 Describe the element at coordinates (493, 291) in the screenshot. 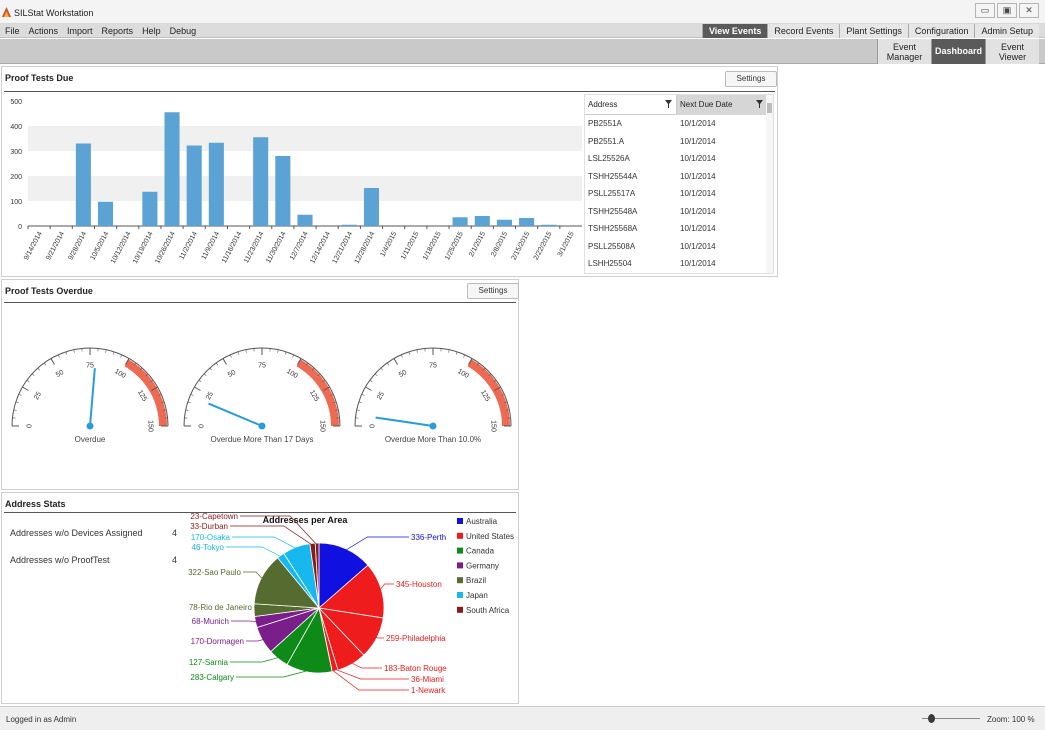

I see `proof-overdue-settings-button: Settings` at that location.